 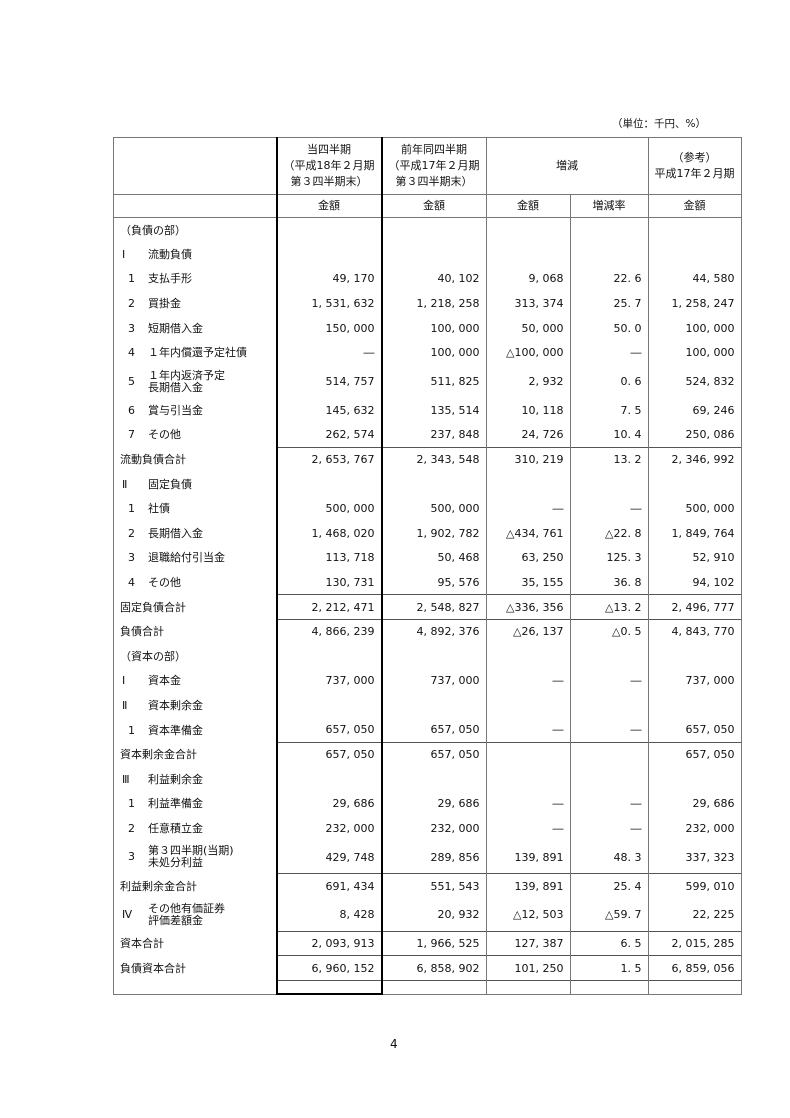 What do you see at coordinates (434, 459) in the screenshot?
I see `prior-amount: 2, 343, 548` at bounding box center [434, 459].